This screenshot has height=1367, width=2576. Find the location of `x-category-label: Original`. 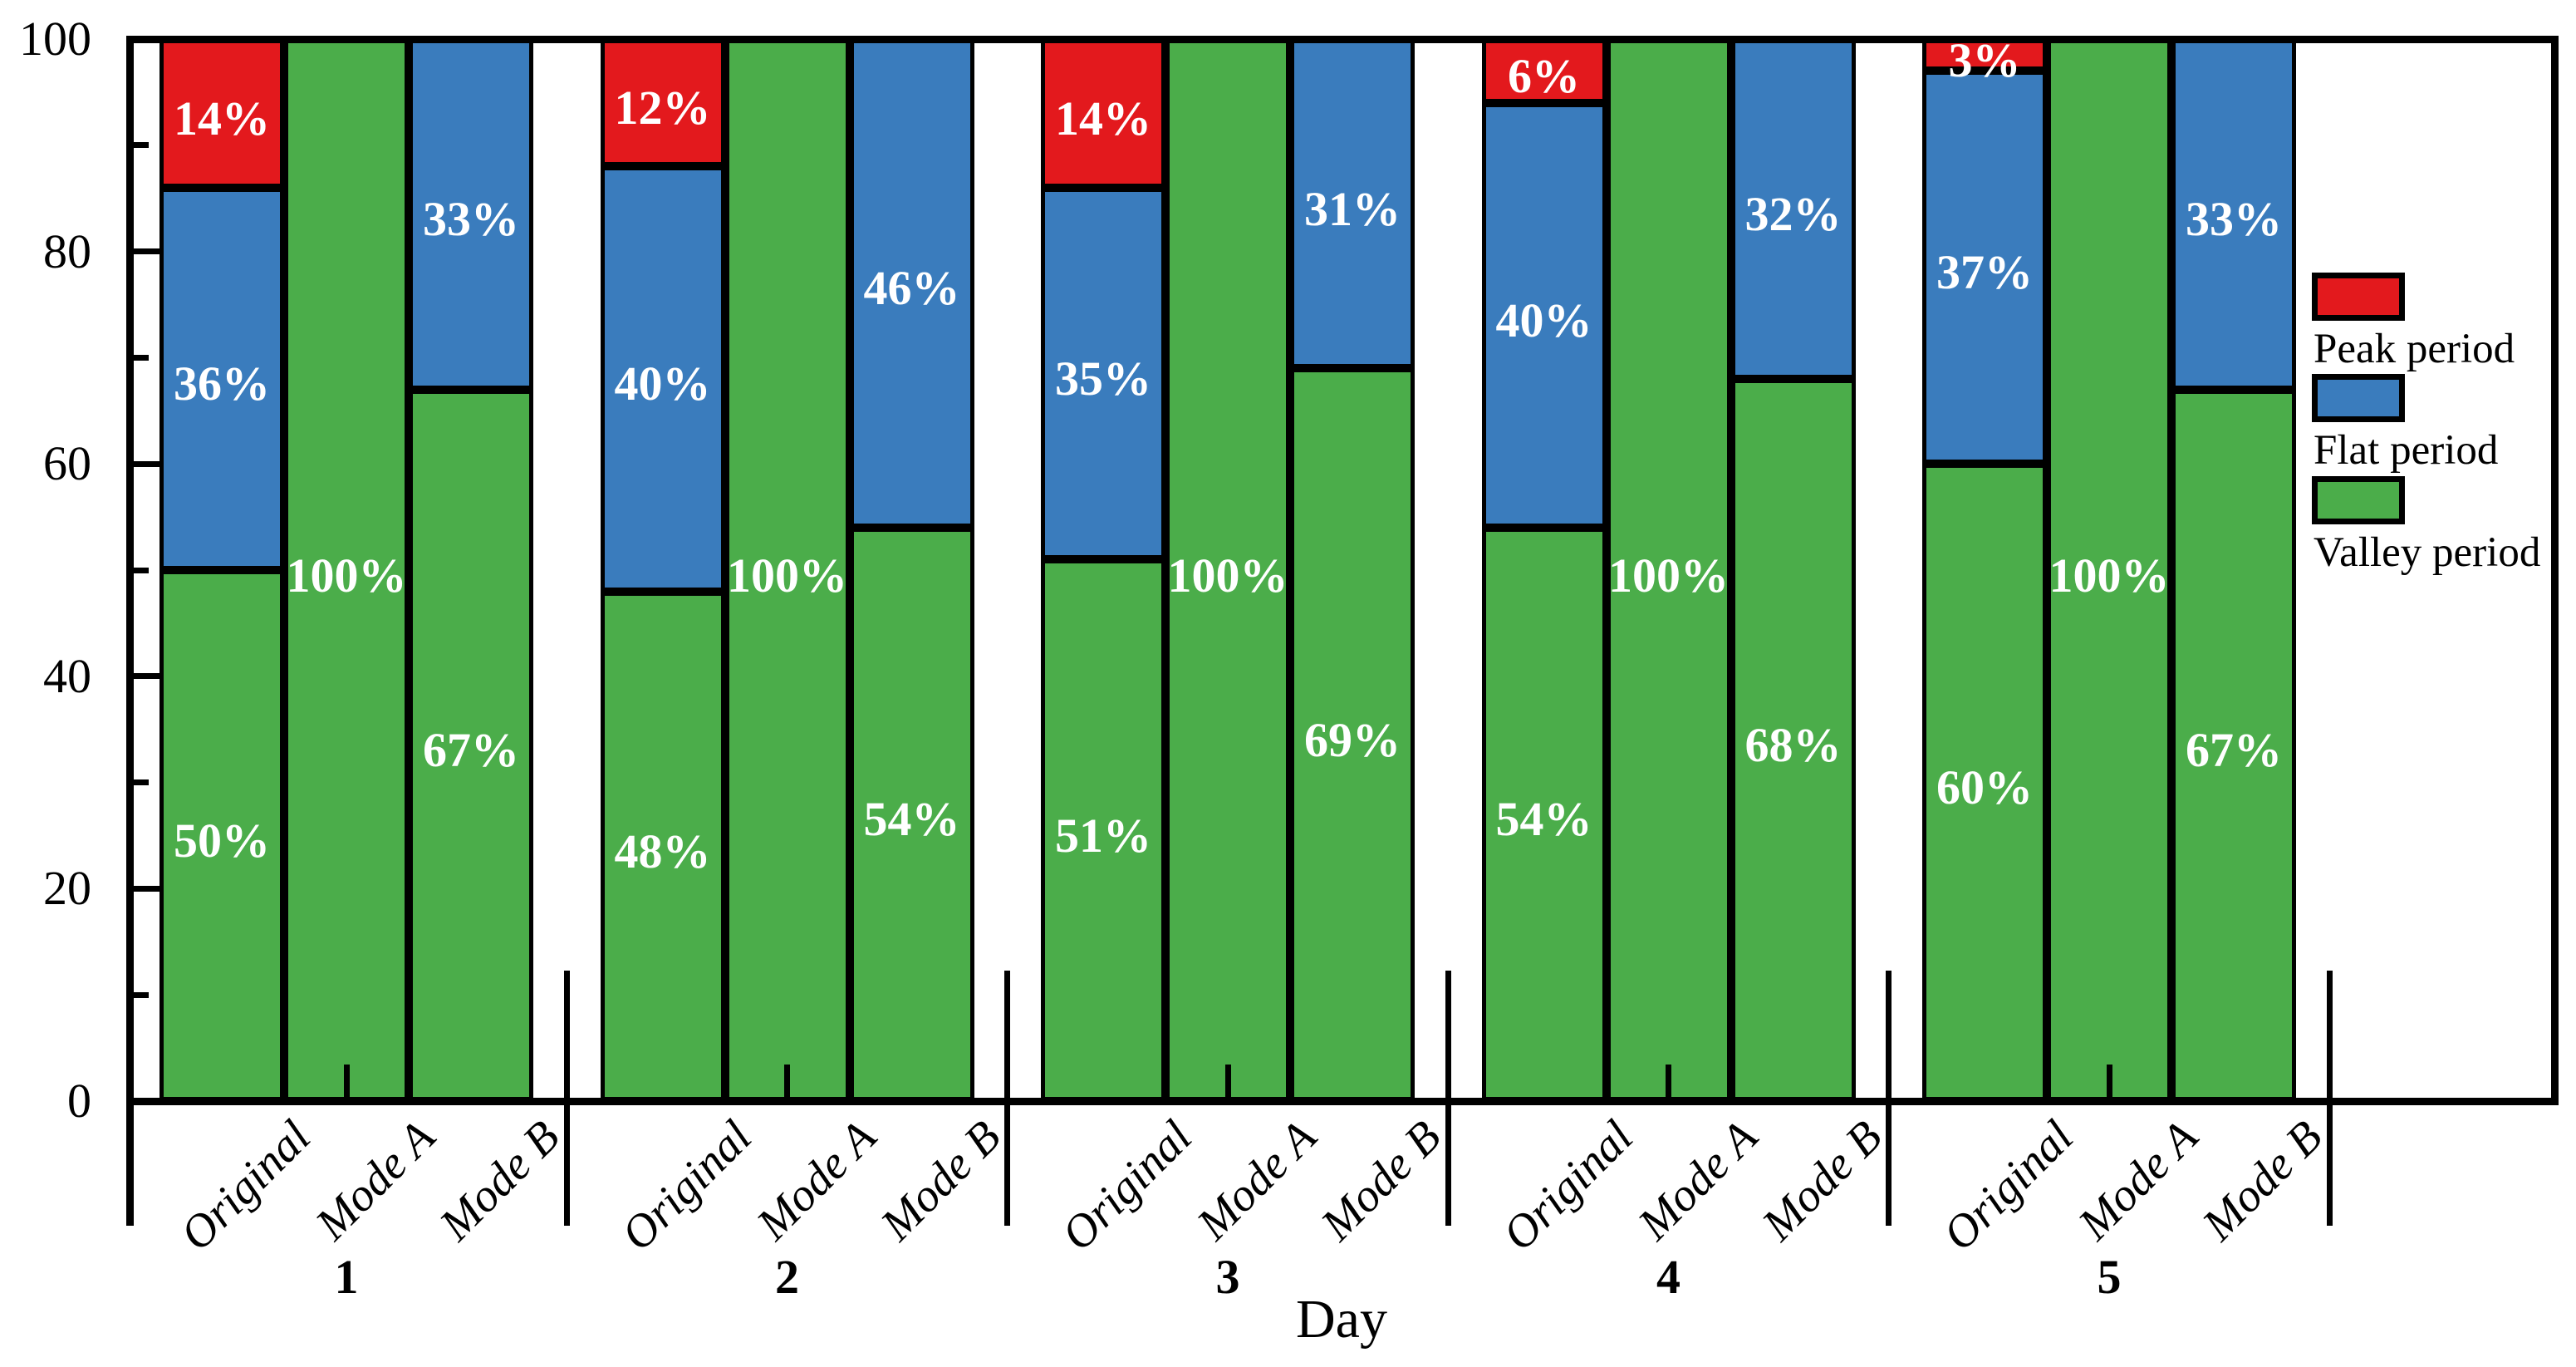

x-category-label: Original is located at coordinates (245, 1185).